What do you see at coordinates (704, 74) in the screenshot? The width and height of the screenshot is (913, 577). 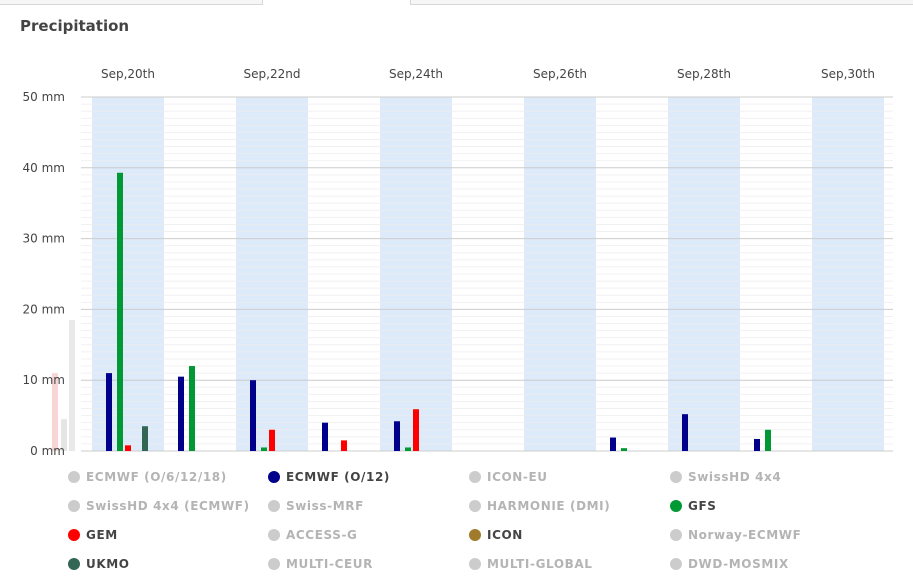 I see `x-tick-label: Sep,28th` at bounding box center [704, 74].